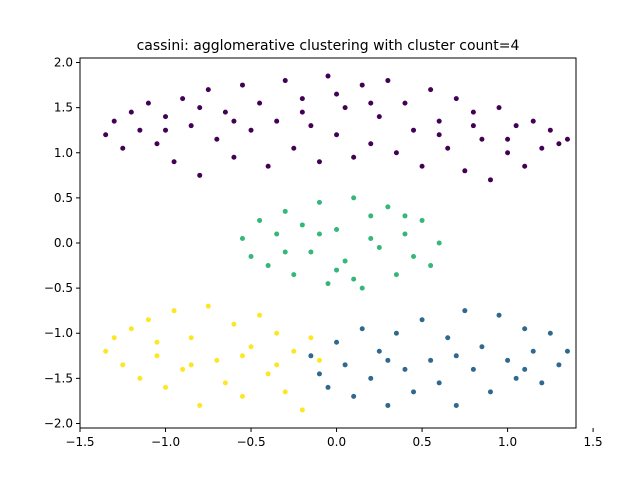 The height and width of the screenshot is (480, 640). Describe the element at coordinates (63, 63) in the screenshot. I see `y-tick-label: 2.0` at that location.